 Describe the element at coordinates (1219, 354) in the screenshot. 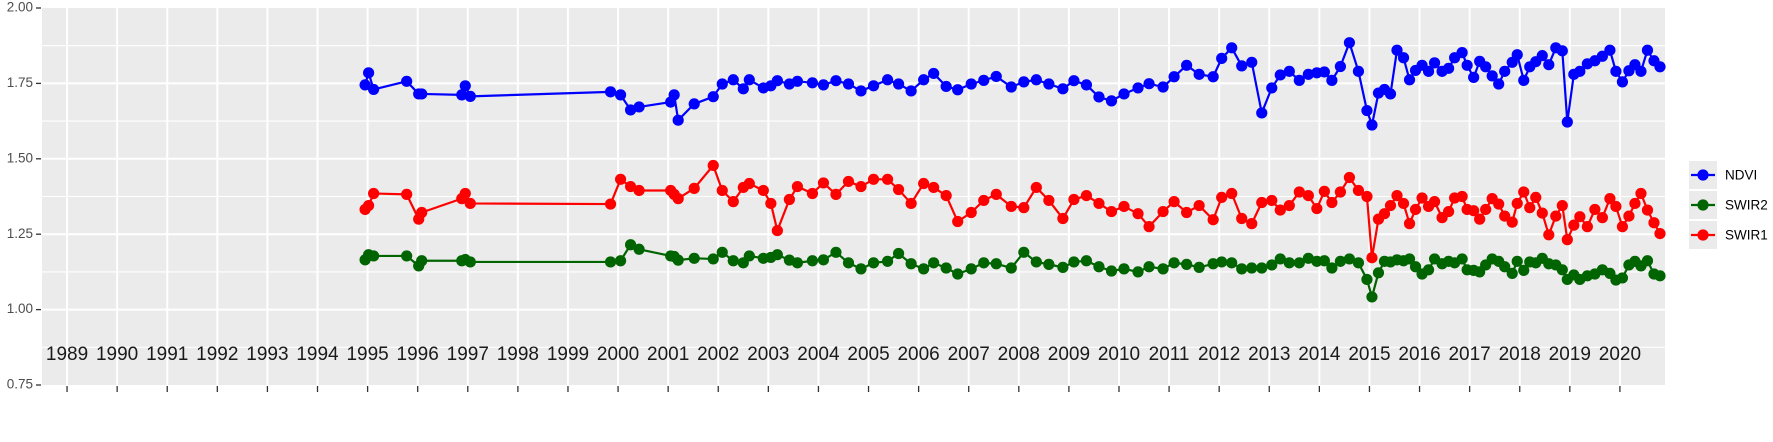

I see `x-tick-label: 2012` at that location.